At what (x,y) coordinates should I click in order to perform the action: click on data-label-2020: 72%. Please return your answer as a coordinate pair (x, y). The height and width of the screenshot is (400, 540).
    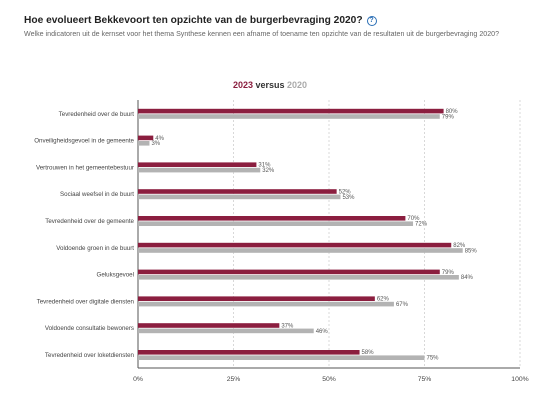
    Looking at the image, I should click on (421, 225).